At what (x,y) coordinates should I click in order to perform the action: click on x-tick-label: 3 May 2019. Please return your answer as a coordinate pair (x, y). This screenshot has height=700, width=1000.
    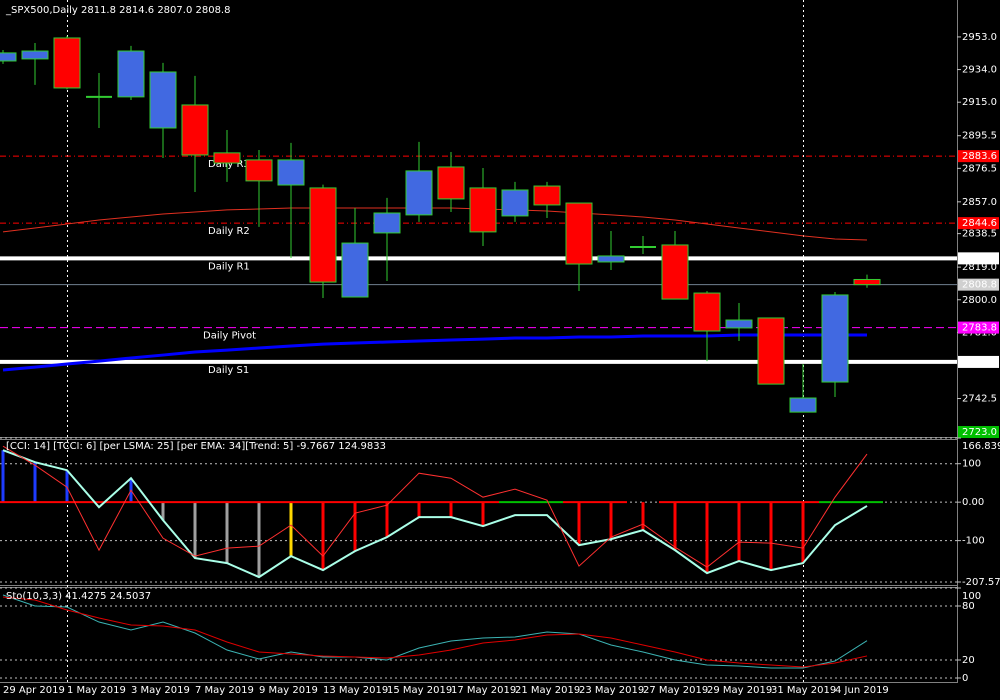
    Looking at the image, I should click on (160, 690).